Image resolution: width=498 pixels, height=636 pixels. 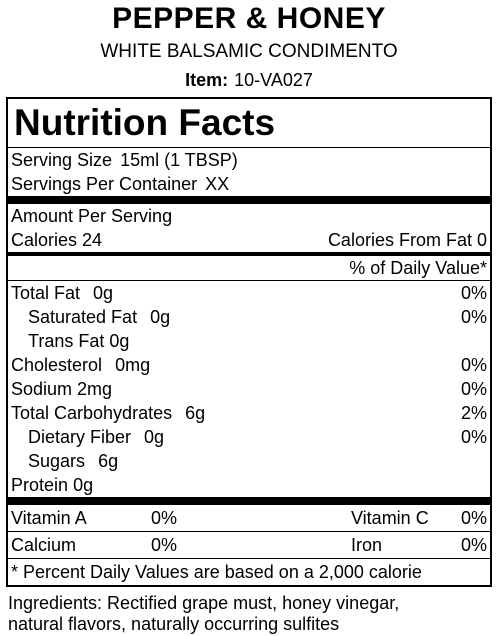 What do you see at coordinates (390, 518) in the screenshot?
I see `vitamin-c-label: Vitamin C` at bounding box center [390, 518].